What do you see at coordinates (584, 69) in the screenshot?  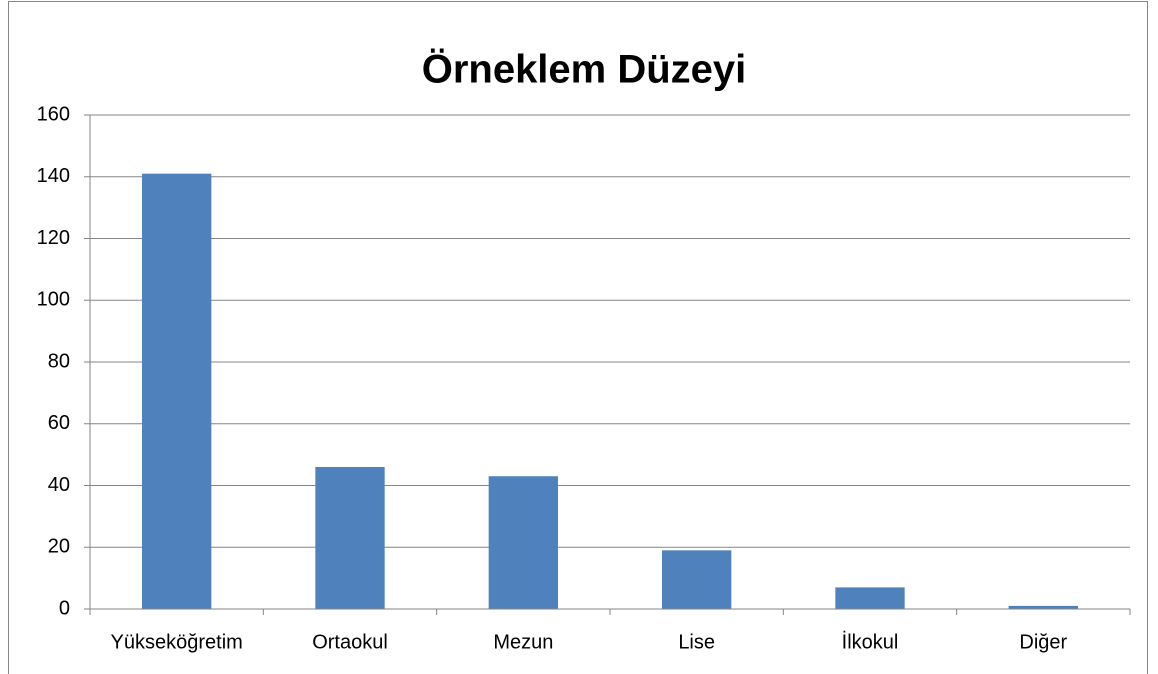 I see `chart-title: Örneklem Düzeyi` at bounding box center [584, 69].